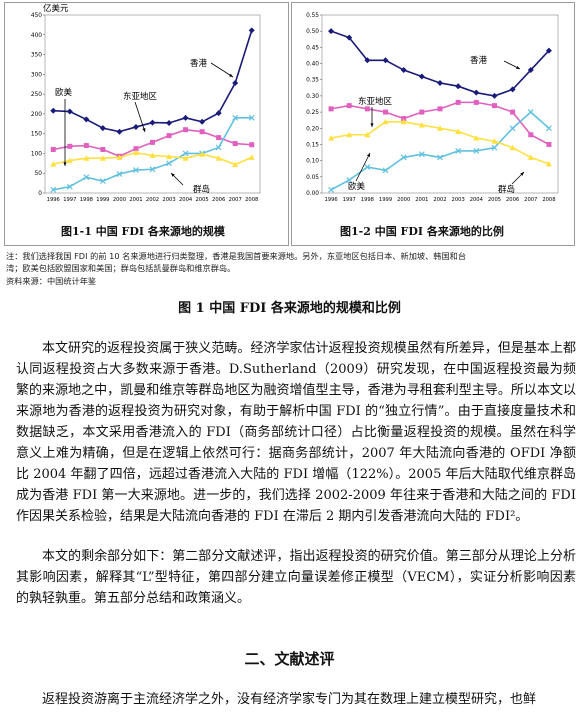 The height and width of the screenshot is (714, 579). Describe the element at coordinates (440, 63) in the screenshot. I see `series-香港` at that location.